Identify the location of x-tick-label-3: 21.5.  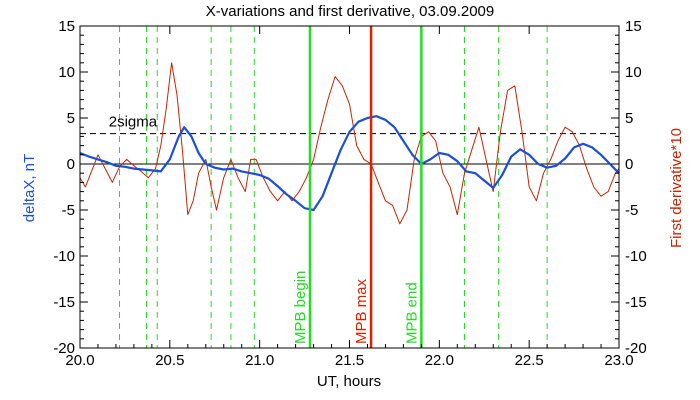
(349, 360).